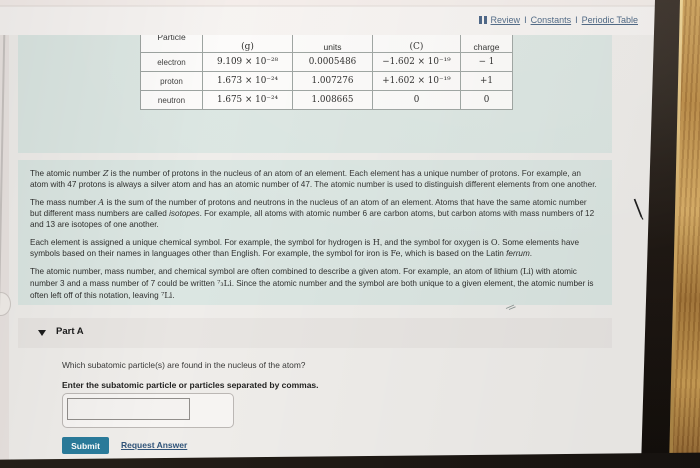 The width and height of the screenshot is (700, 468). What do you see at coordinates (665, 234) in the screenshot?
I see `monitor-bezel-right` at bounding box center [665, 234].